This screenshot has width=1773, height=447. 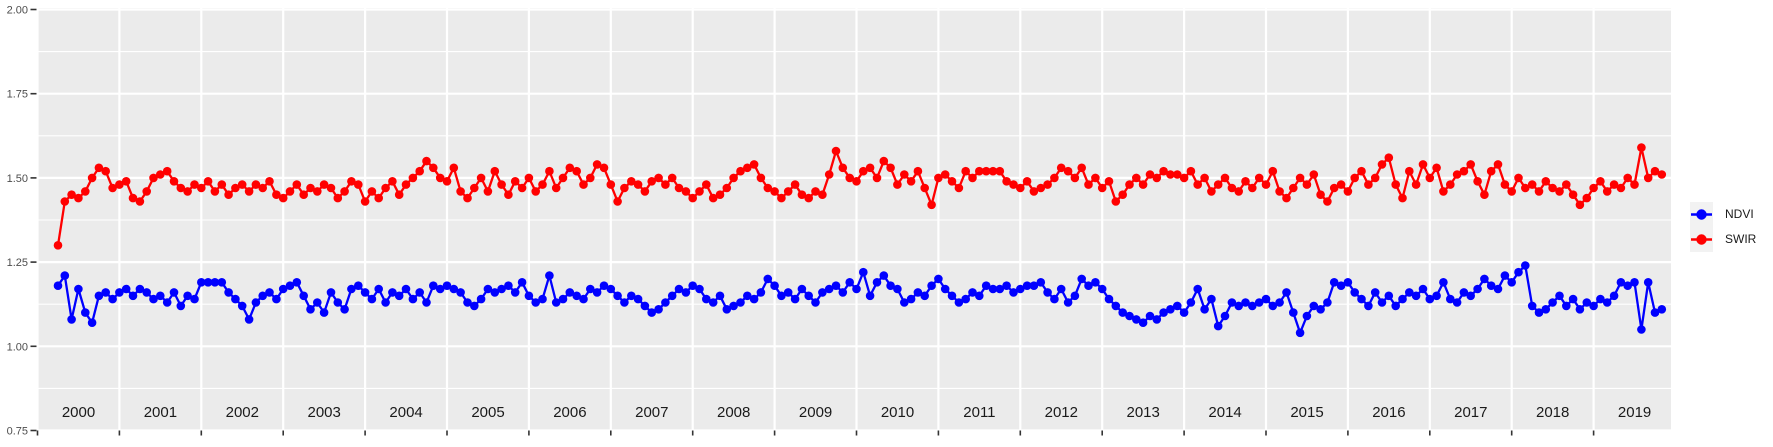 I want to click on ndvi-key-point, so click(x=1701, y=214).